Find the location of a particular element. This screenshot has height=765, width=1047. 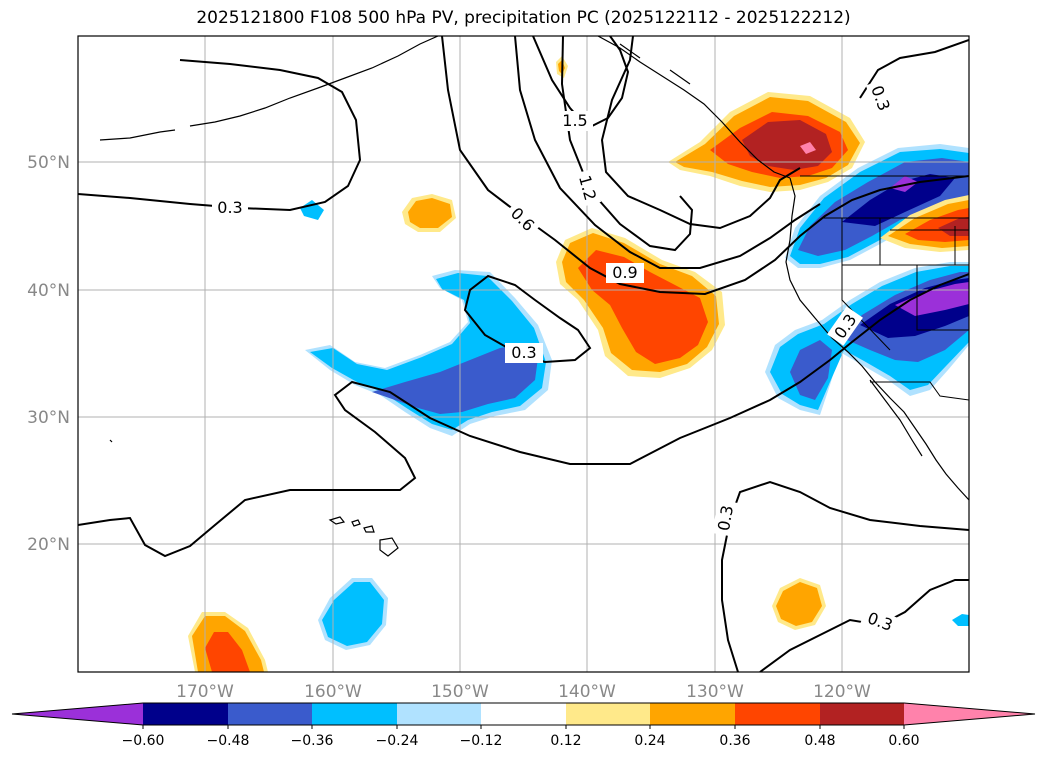

colorbar-tick-label: 0.12 is located at coordinates (565, 741).